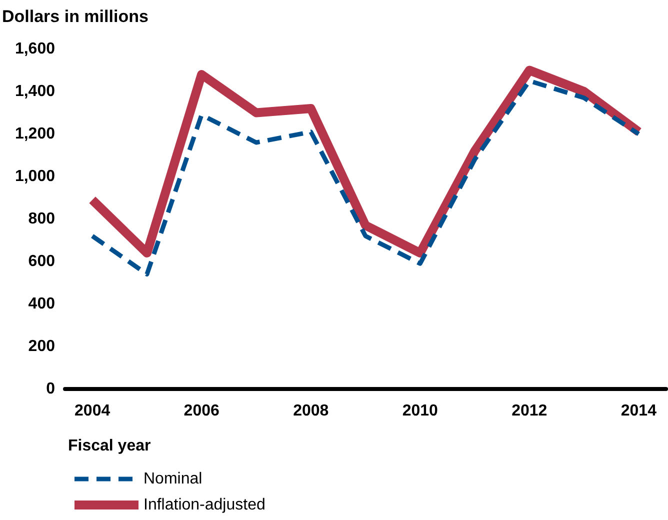 The height and width of the screenshot is (520, 668). What do you see at coordinates (42, 346) in the screenshot?
I see `y-tick-label: 200` at bounding box center [42, 346].